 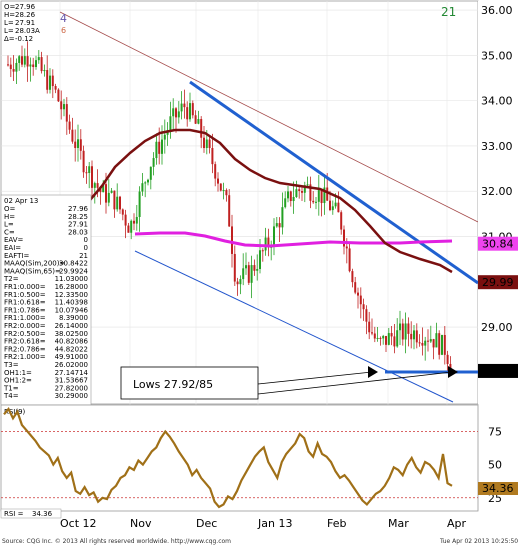 I want to click on rsi-last-label: 34.36, so click(x=498, y=488).